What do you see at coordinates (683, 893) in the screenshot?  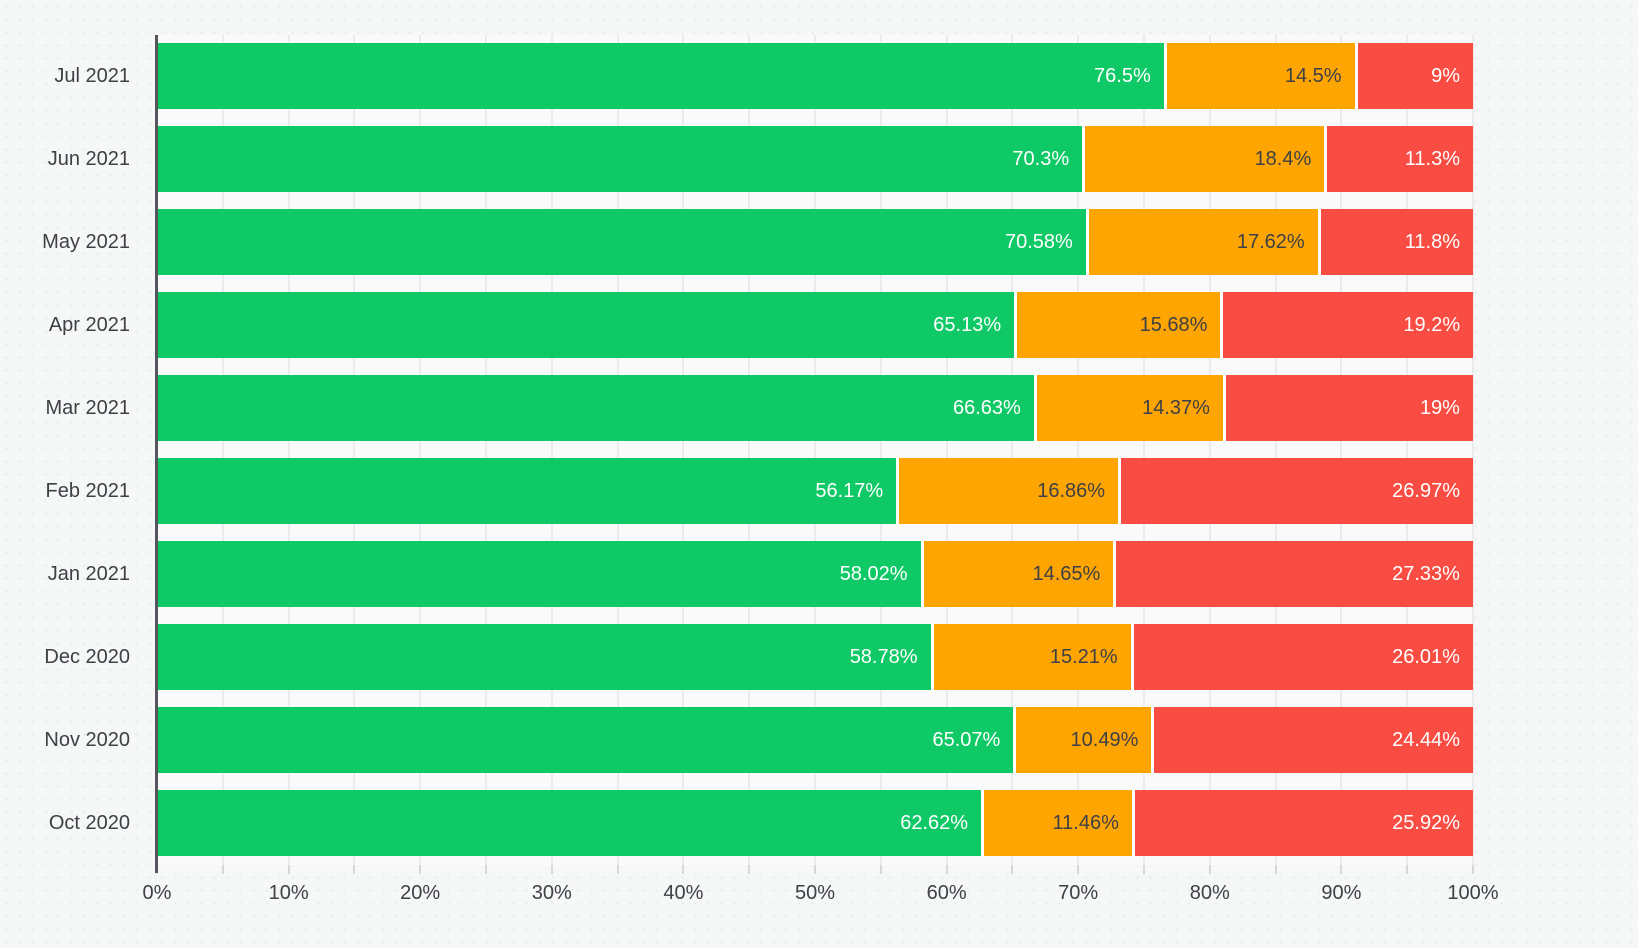 I see `x-axis-tick-label: 40%` at bounding box center [683, 893].